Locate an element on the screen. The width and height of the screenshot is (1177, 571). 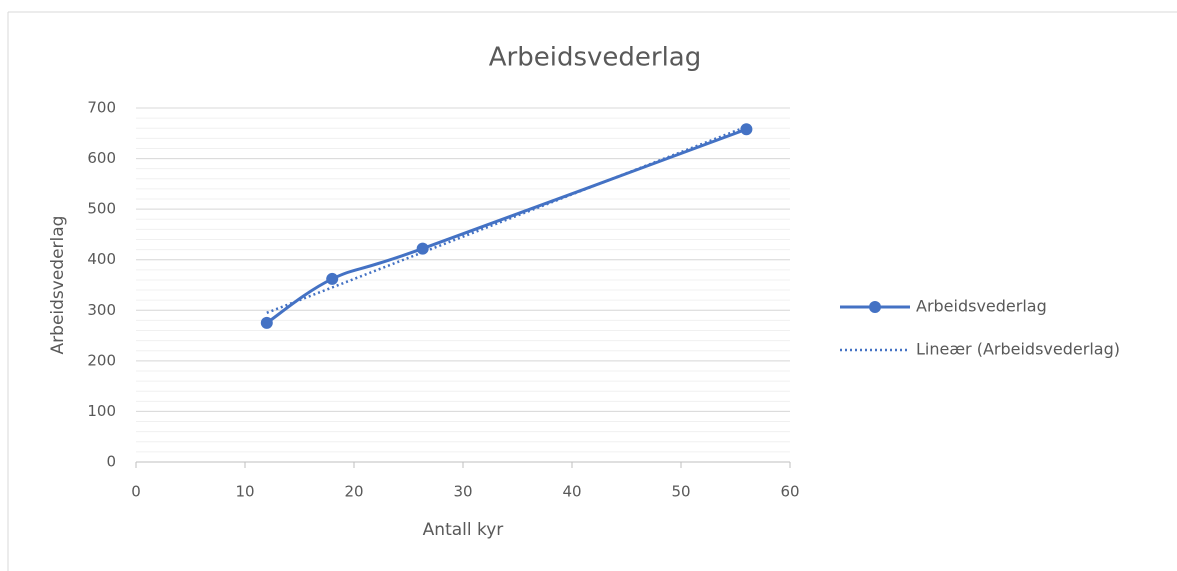
y-tick-label: 500 is located at coordinates (101, 209).